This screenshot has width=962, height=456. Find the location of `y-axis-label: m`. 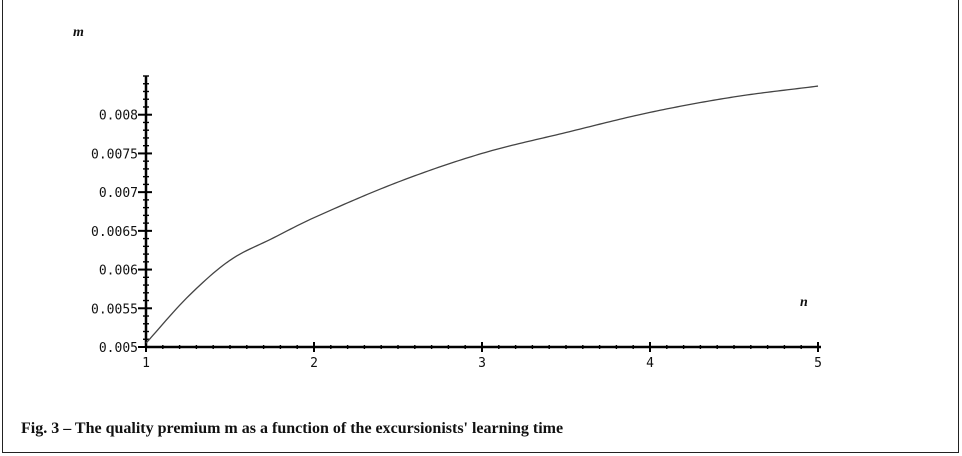

y-axis-label: m is located at coordinates (78, 32).